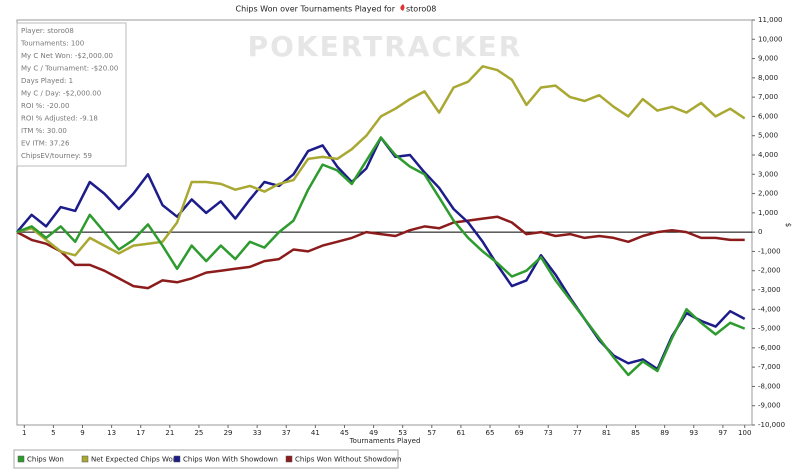  I want to click on x-tick-label: 100, so click(744, 433).